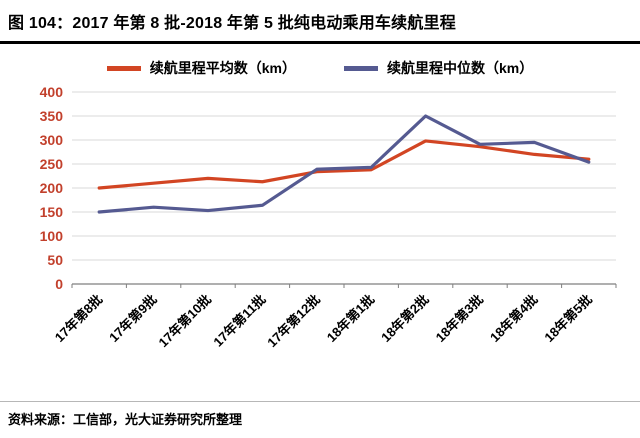 The width and height of the screenshot is (640, 438). Describe the element at coordinates (133, 319) in the screenshot. I see `svg-text: 17年第9批` at that location.